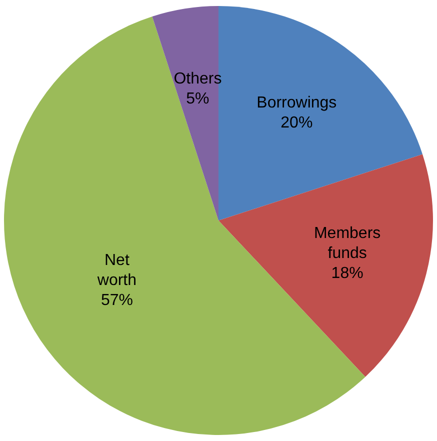 Image resolution: width=437 pixels, height=441 pixels. I want to click on slice-label: Others, so click(198, 79).